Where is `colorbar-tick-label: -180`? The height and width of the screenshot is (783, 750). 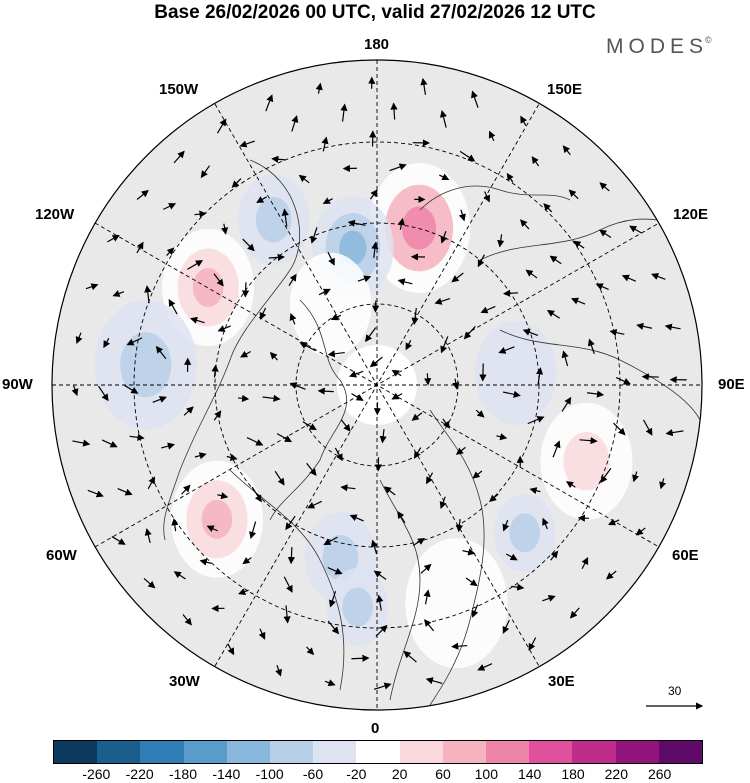 colorbar-tick-label: -180 is located at coordinates (183, 774).